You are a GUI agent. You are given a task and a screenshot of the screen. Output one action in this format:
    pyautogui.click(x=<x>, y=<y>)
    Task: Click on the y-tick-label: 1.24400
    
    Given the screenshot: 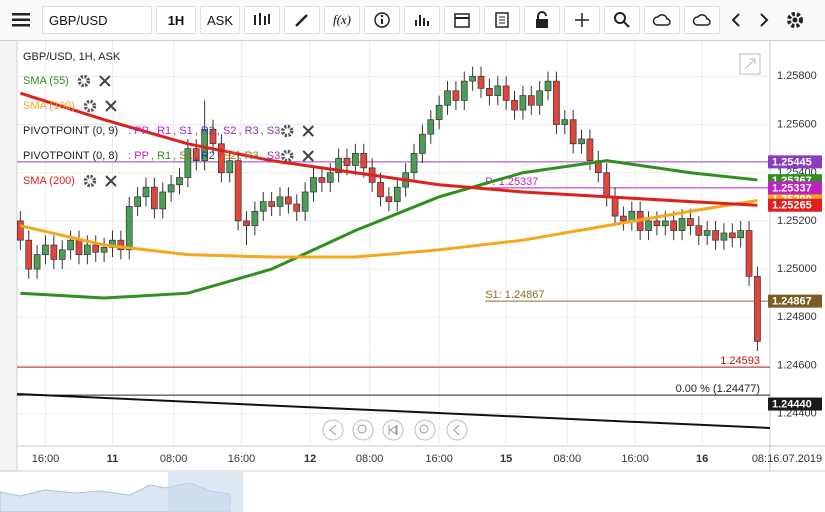 What is the action you would take?
    pyautogui.click(x=797, y=414)
    